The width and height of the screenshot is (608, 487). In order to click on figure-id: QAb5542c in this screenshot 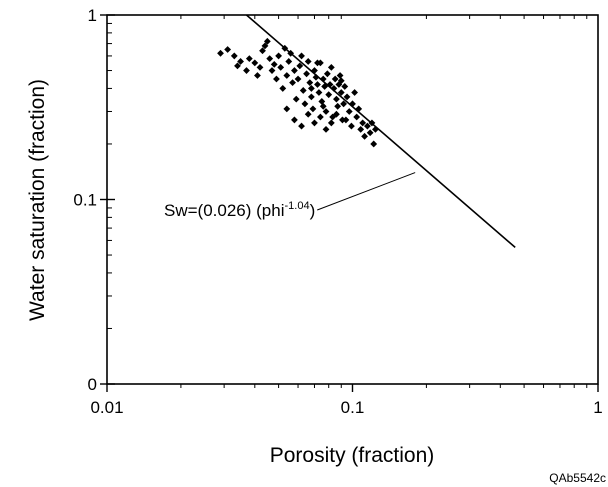, I will do `click(577, 478)`.